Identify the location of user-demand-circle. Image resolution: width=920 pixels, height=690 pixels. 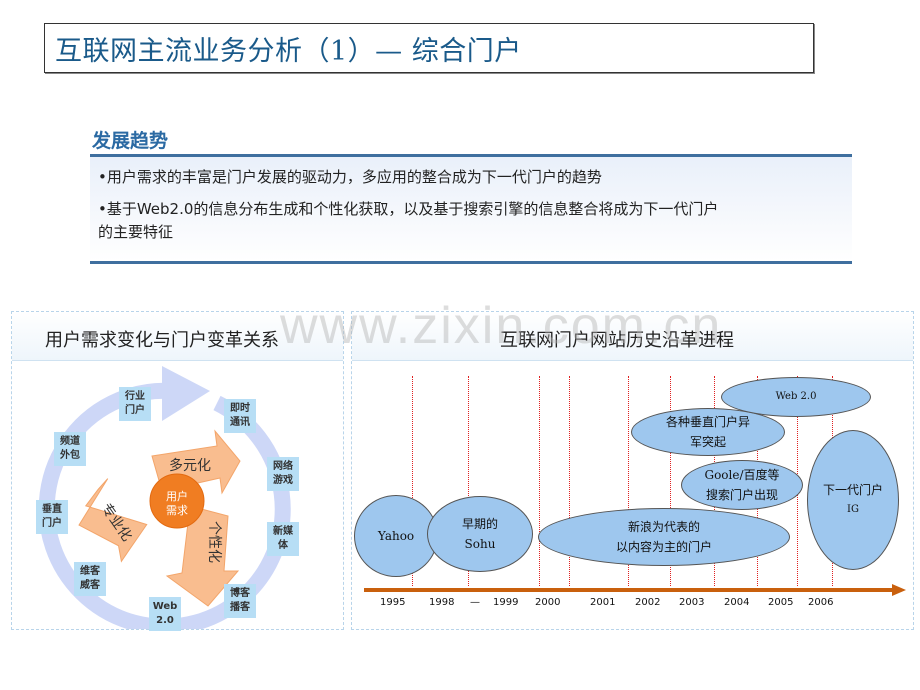
(177, 501).